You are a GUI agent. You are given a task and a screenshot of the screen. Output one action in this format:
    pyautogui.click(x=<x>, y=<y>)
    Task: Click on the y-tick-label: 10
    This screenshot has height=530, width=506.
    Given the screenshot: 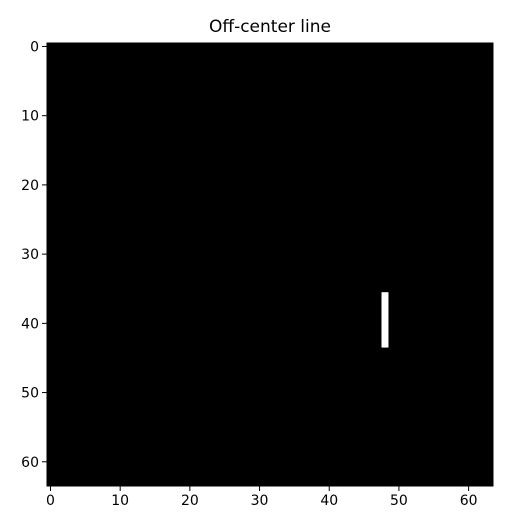 What is the action you would take?
    pyautogui.click(x=30, y=117)
    